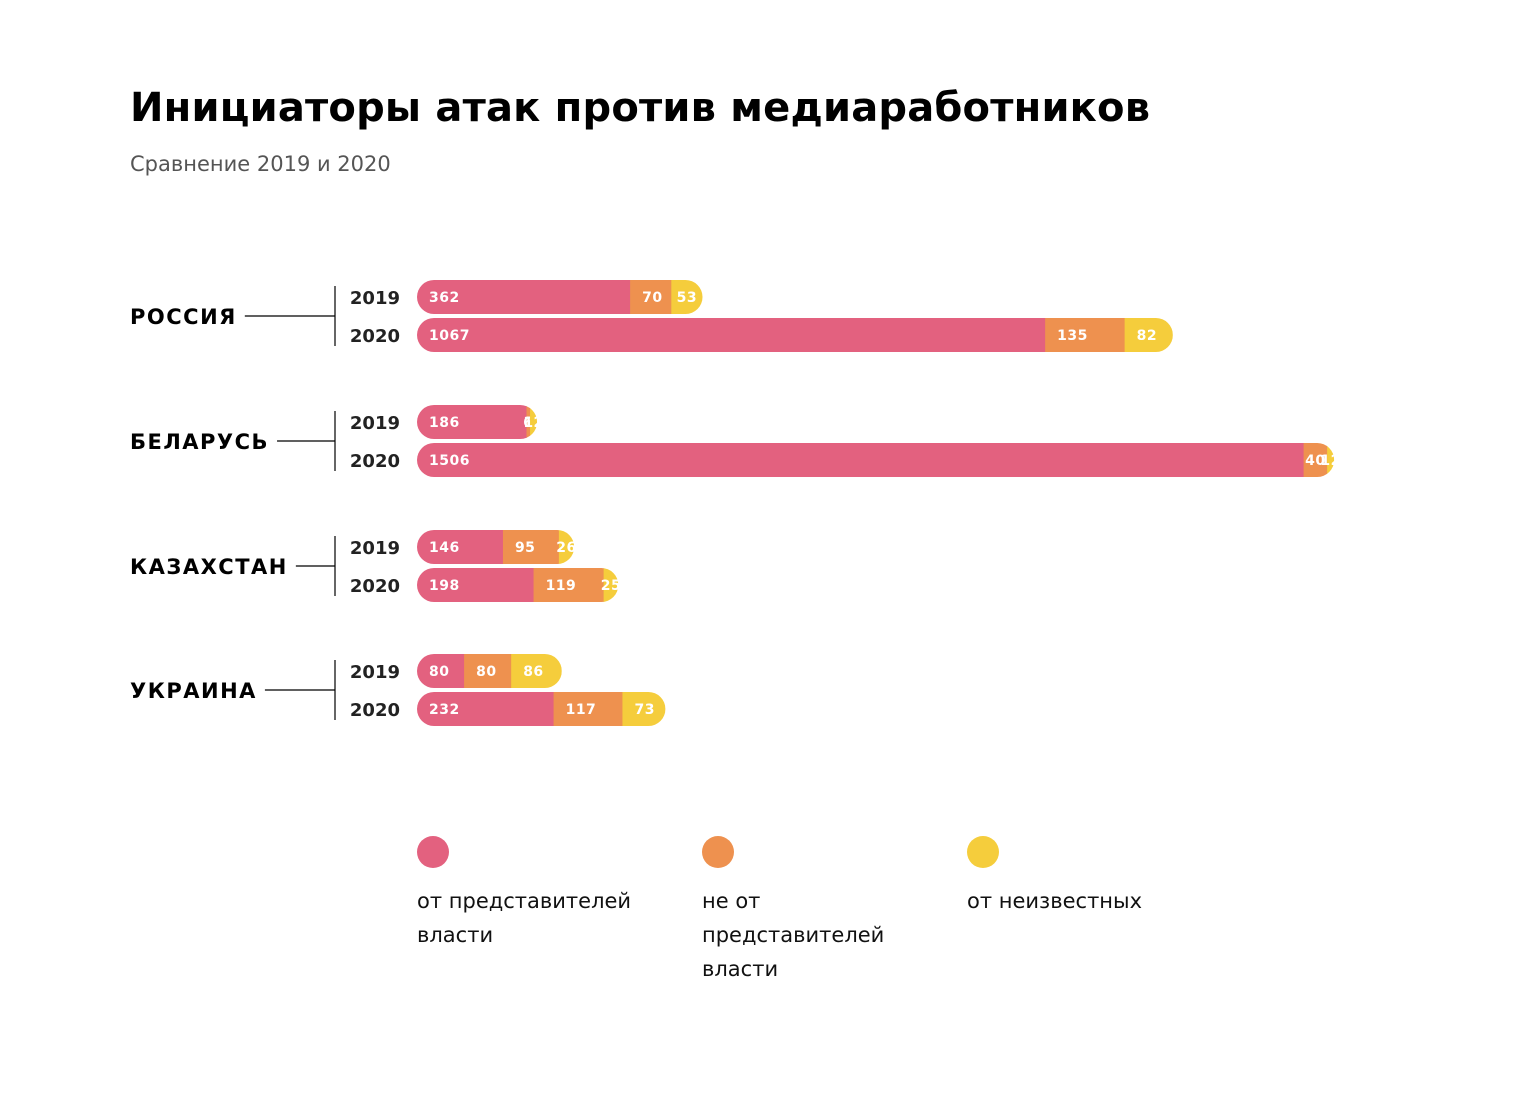 The height and width of the screenshot is (1109, 1522). What do you see at coordinates (375, 586) in the screenshot?
I see `year-label-kazakhstan-2020: 2020` at bounding box center [375, 586].